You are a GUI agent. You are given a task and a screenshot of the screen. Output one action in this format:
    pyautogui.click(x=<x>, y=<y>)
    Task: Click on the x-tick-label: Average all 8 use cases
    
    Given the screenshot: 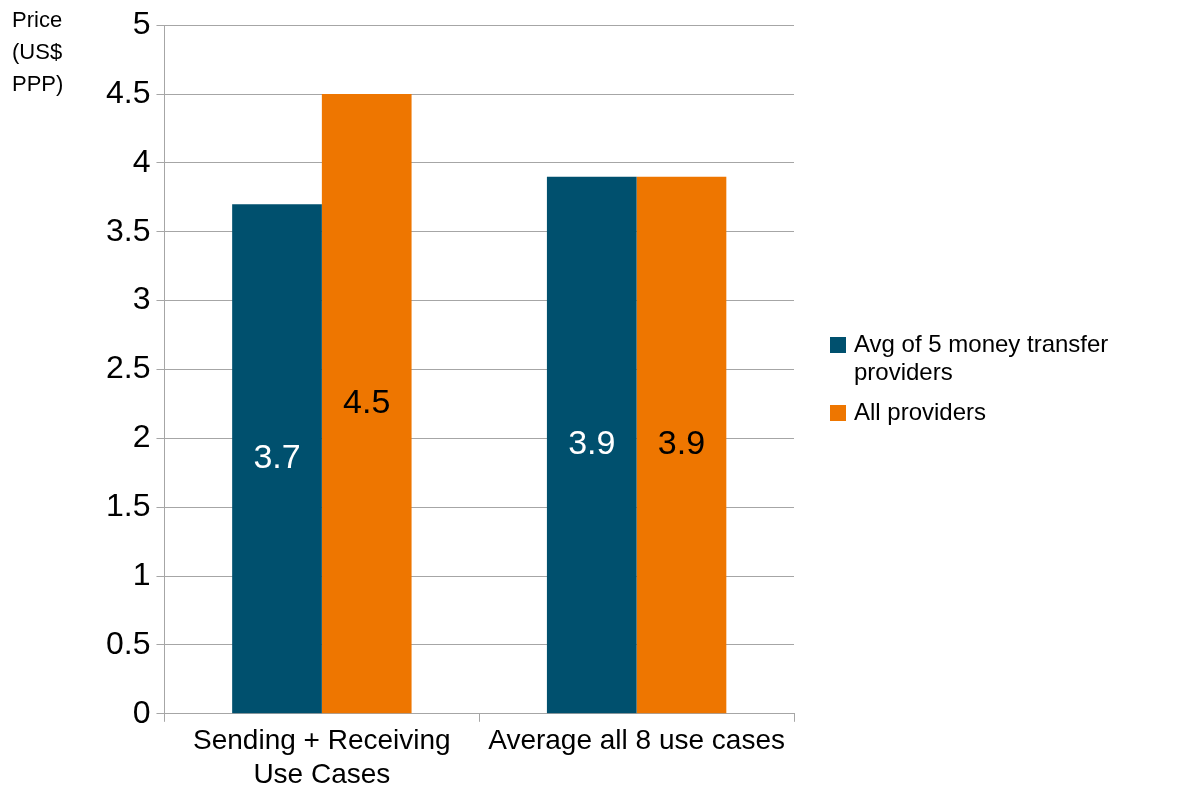 What is the action you would take?
    pyautogui.click(x=637, y=740)
    